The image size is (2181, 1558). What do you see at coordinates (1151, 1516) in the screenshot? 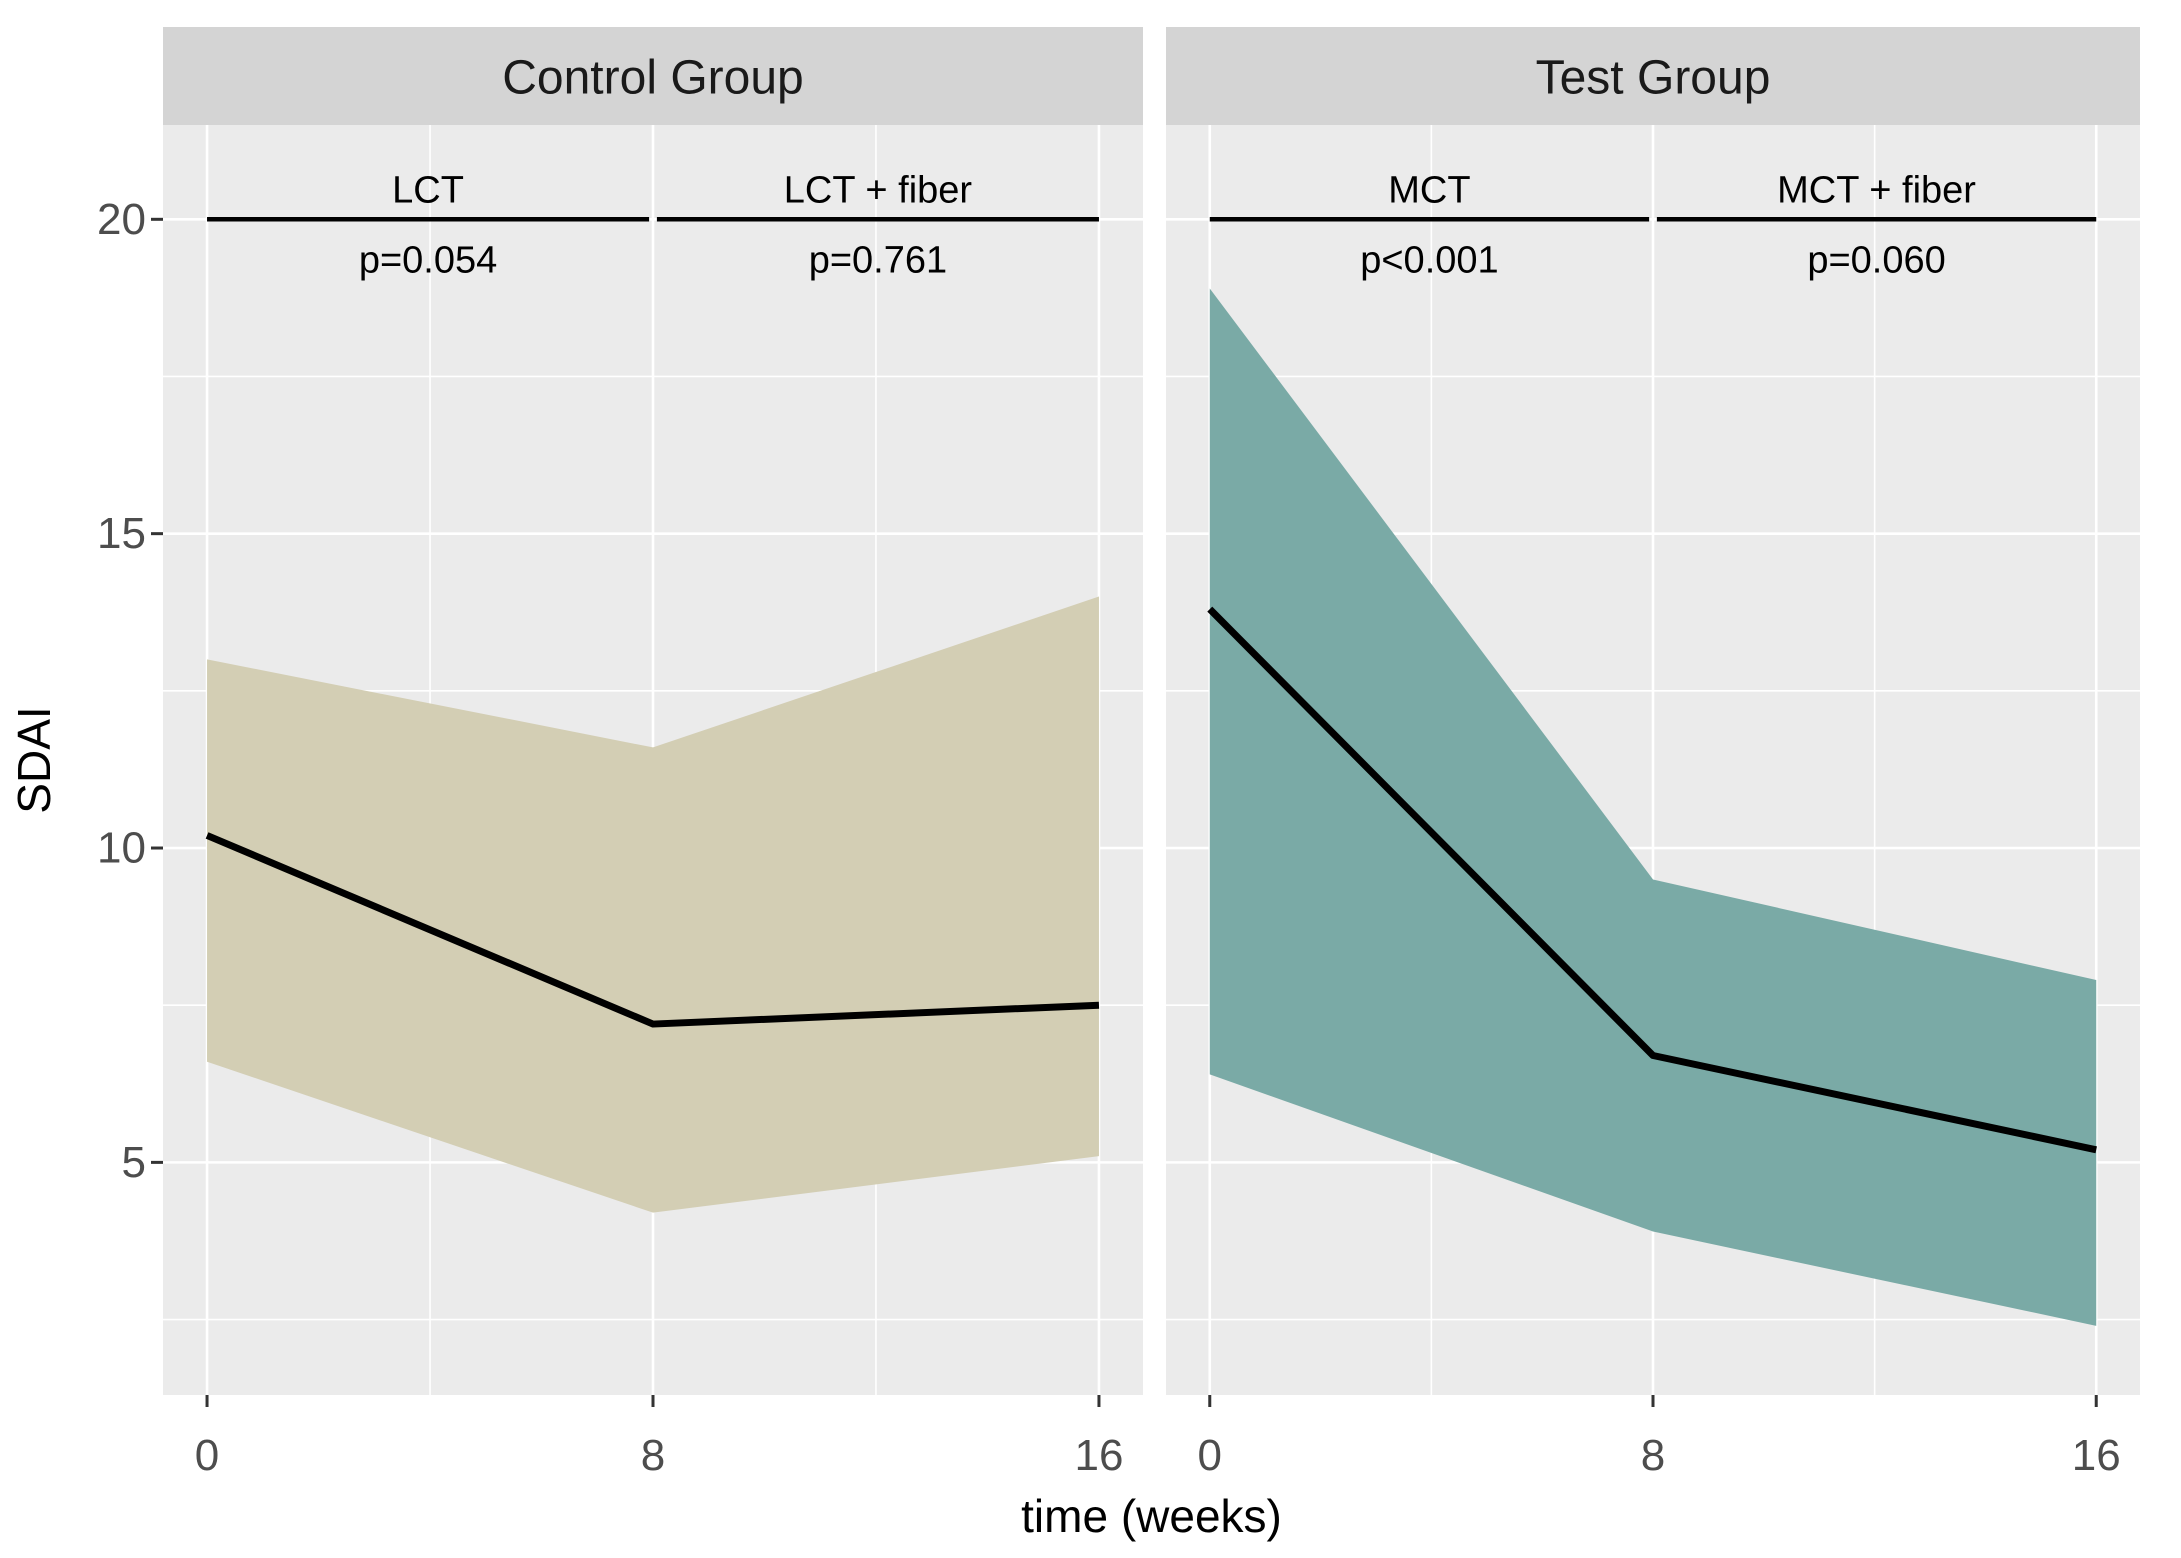
I see `x-axis-title: time (weeks)` at bounding box center [1151, 1516].